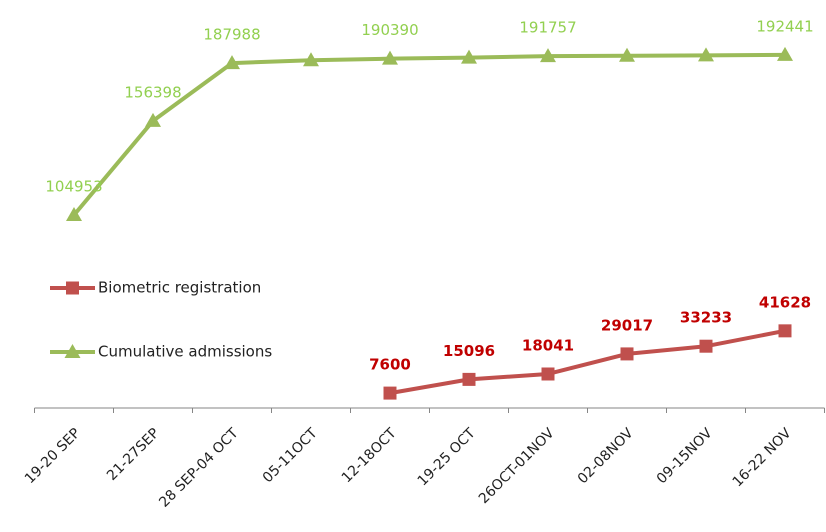 This screenshot has height=532, width=826. Describe the element at coordinates (685, 456) in the screenshot. I see `x-tick-label: 09-15NOV` at that location.